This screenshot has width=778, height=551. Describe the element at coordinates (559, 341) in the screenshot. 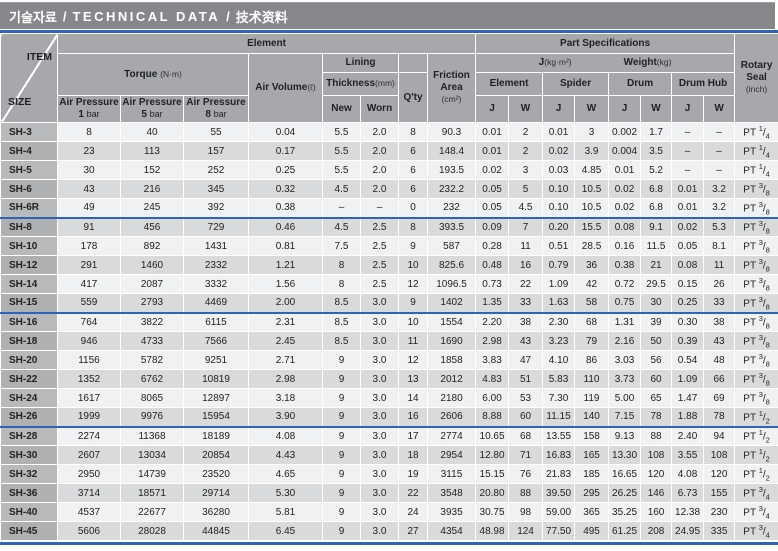

I see `cell-spider_j: 3.23` at that location.